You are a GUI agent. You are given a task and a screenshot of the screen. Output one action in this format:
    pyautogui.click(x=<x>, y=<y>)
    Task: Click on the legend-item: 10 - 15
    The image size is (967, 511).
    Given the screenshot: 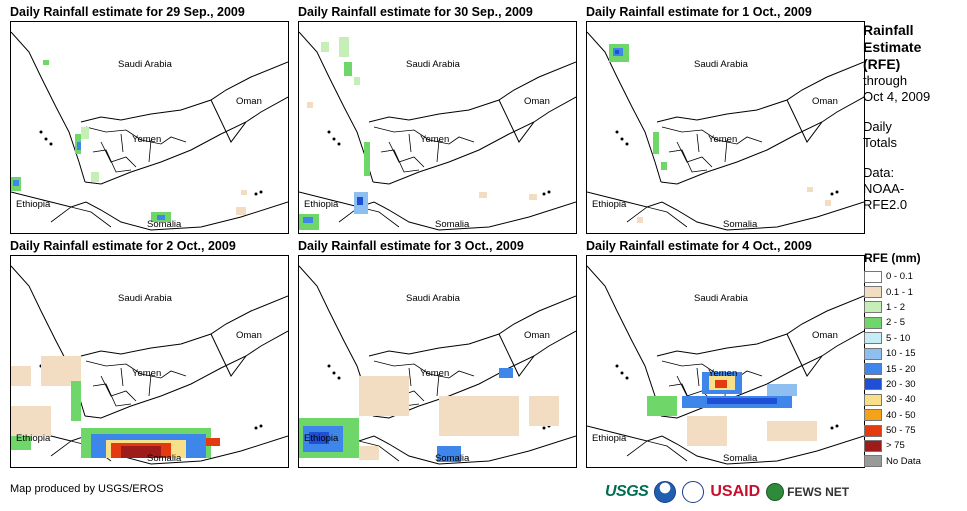 What is the action you would take?
    pyautogui.click(x=892, y=353)
    